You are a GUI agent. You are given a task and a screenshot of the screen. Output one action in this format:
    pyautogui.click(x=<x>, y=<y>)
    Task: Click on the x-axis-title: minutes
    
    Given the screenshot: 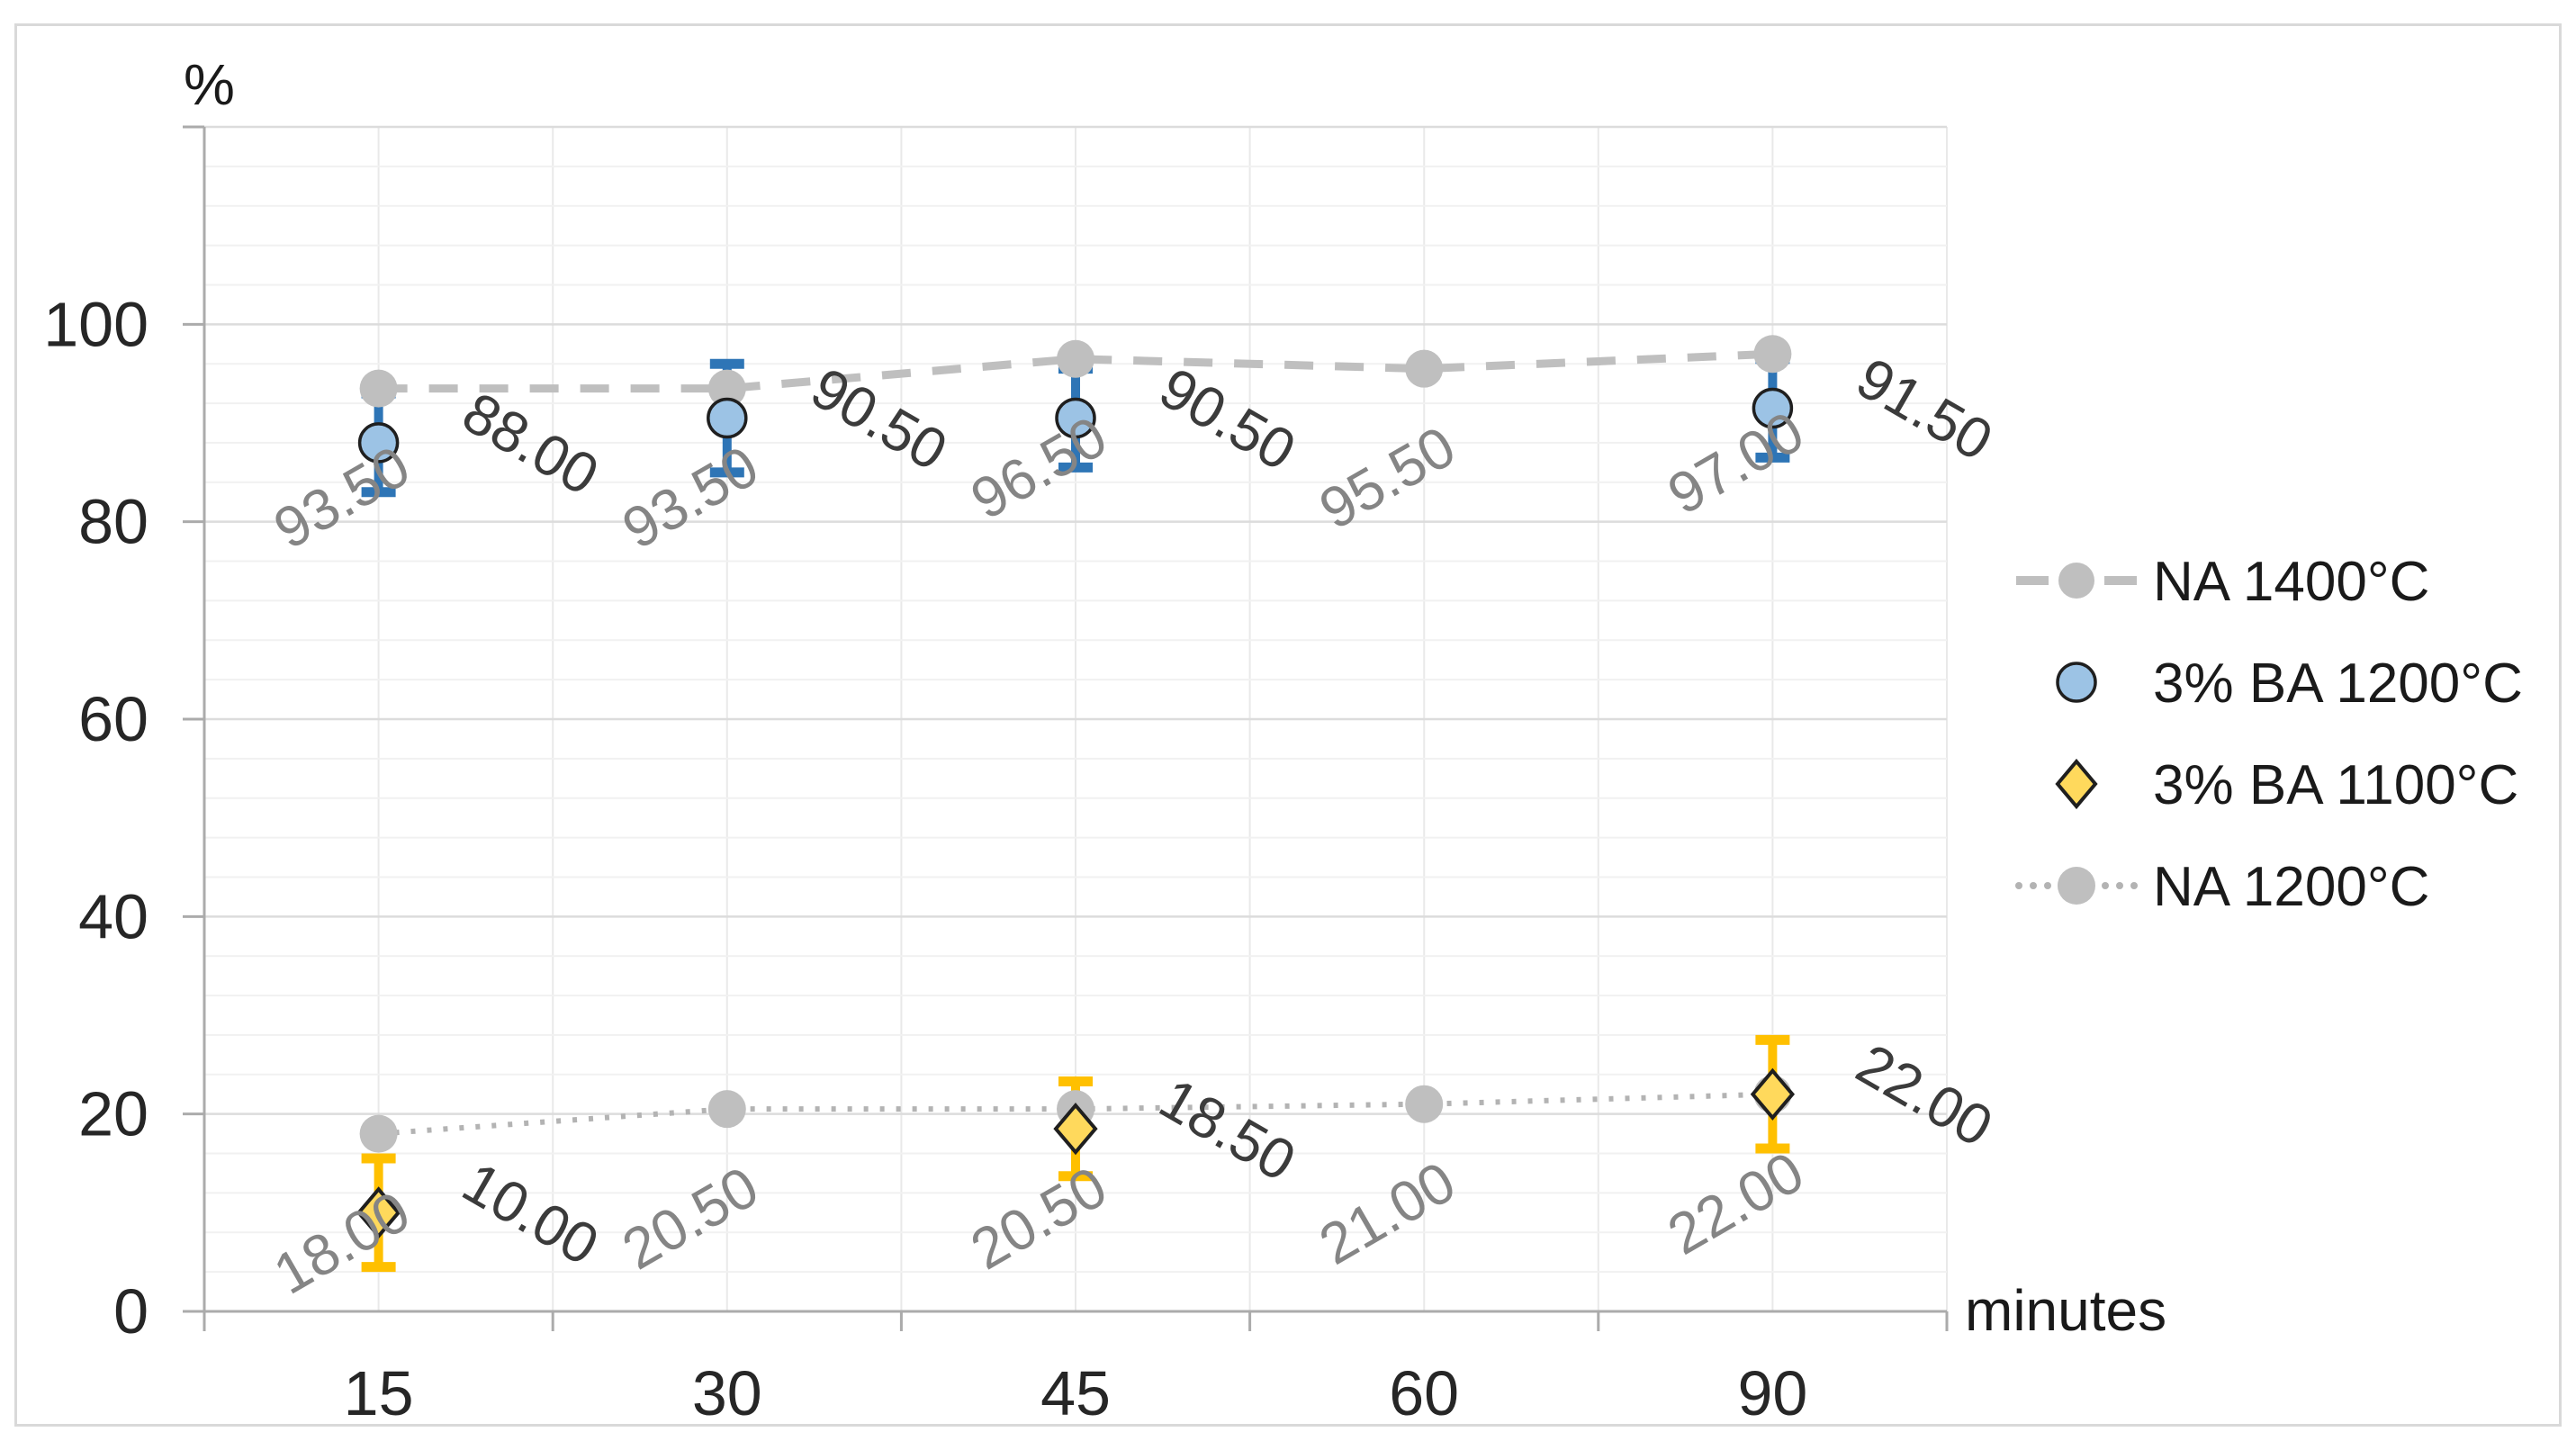 What is the action you would take?
    pyautogui.click(x=2066, y=1310)
    